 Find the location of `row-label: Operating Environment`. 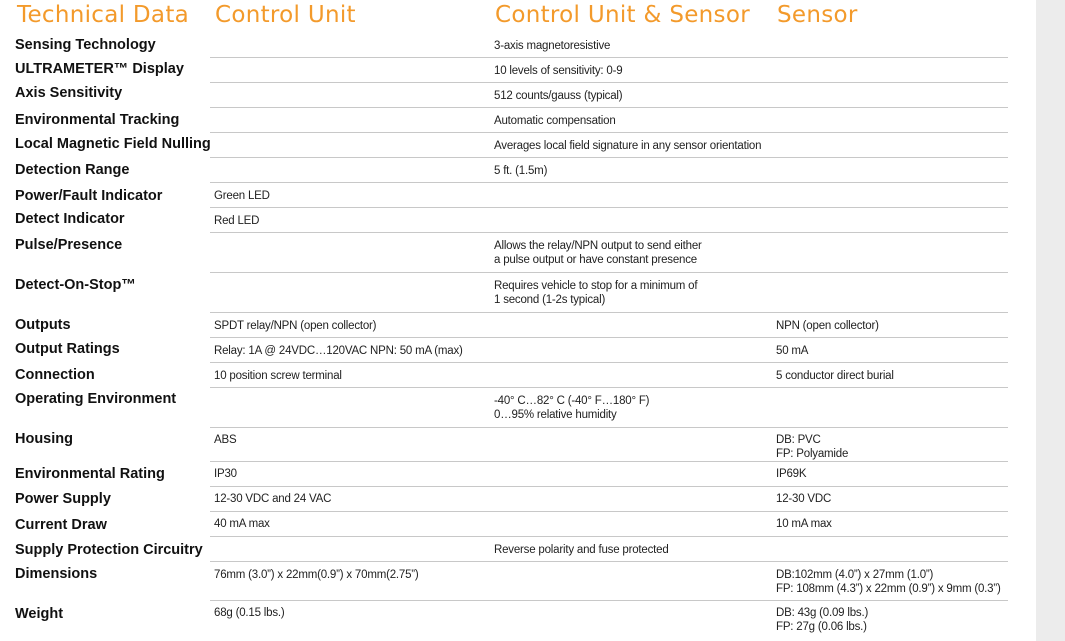

row-label: Operating Environment is located at coordinates (96, 399).